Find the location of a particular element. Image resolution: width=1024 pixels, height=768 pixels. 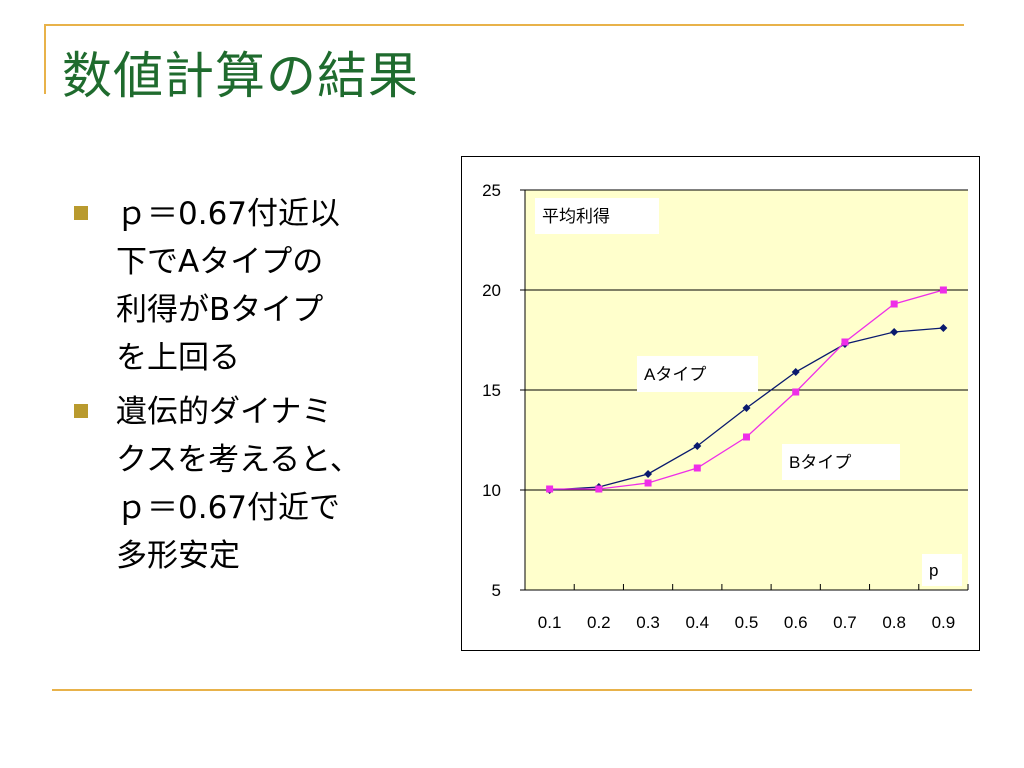

y-tick-label: 15 is located at coordinates (491, 390).